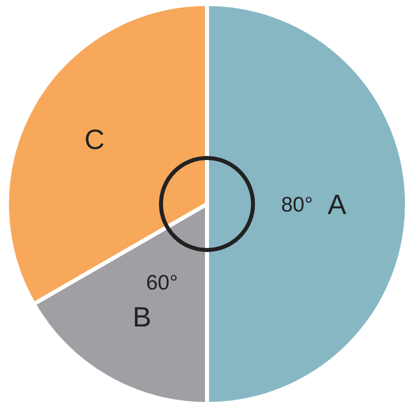 The image size is (407, 408). Describe the element at coordinates (142, 316) in the screenshot. I see `slice-label: B` at that location.